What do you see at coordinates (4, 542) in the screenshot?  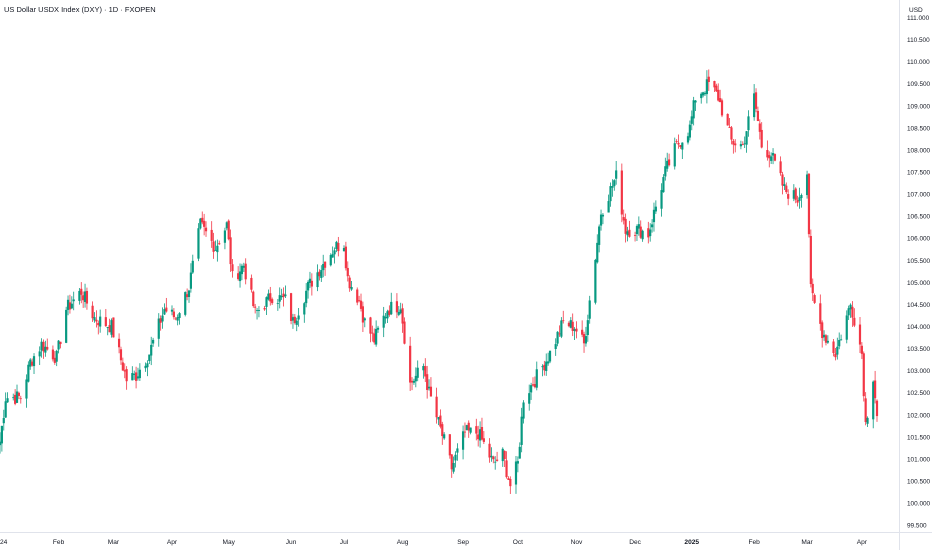 I see `x-tick-label: 24` at bounding box center [4, 542].